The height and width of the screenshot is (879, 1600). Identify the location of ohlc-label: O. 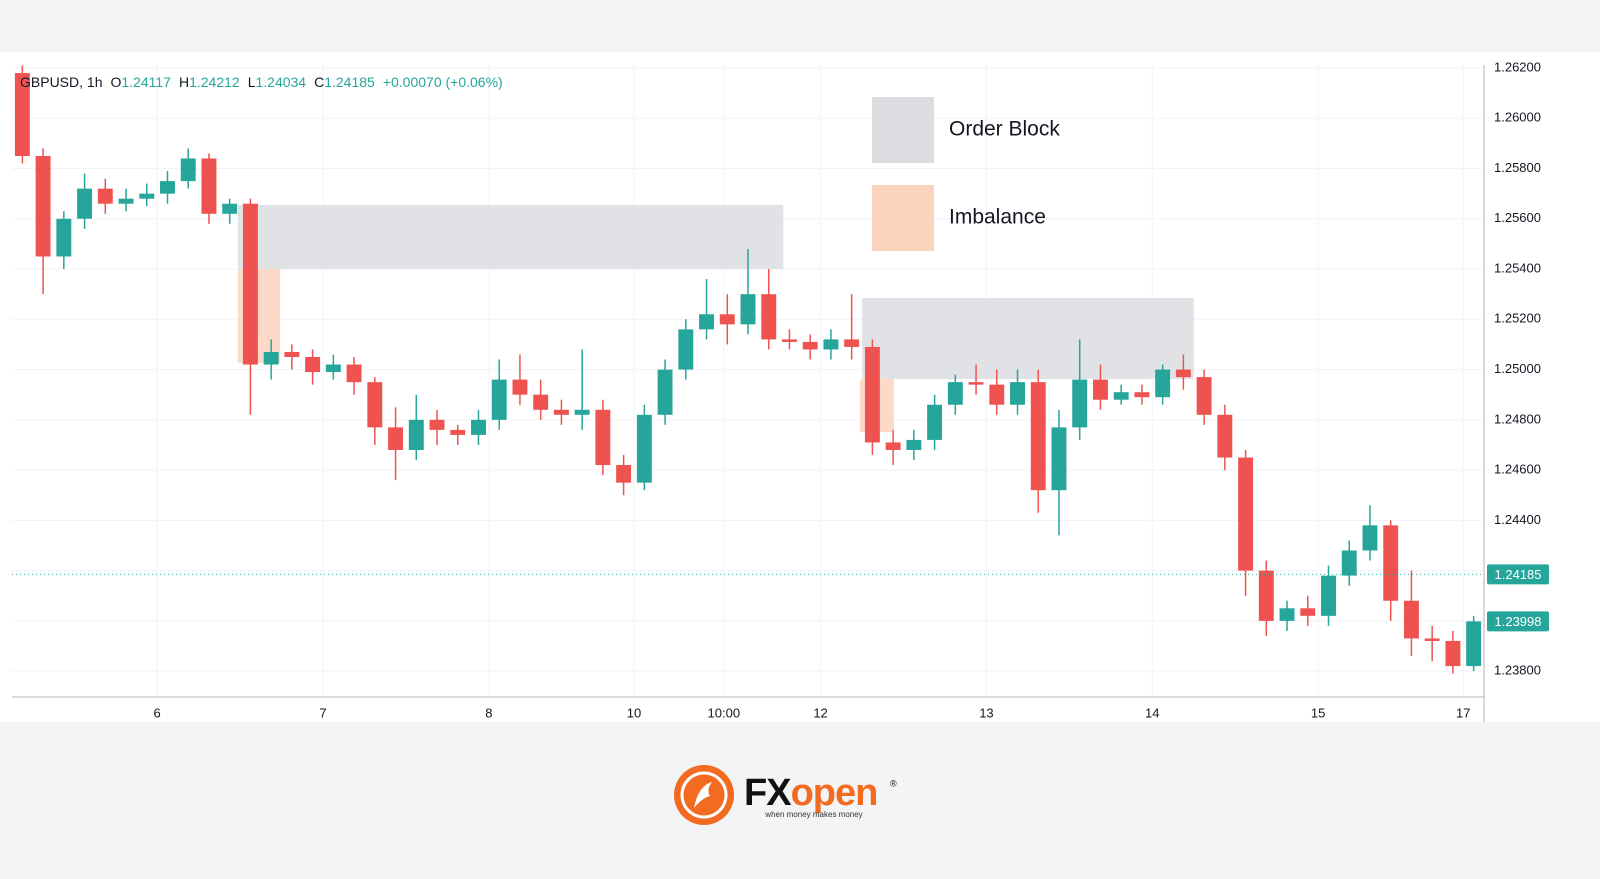
(115, 82).